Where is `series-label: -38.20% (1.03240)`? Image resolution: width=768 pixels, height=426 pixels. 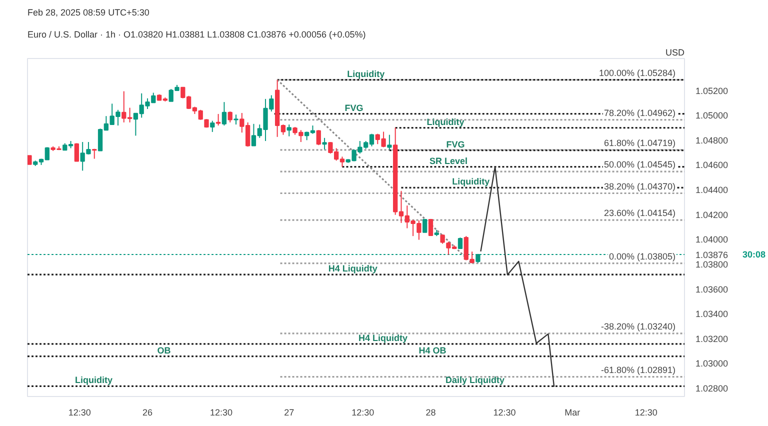 series-label: -38.20% (1.03240) is located at coordinates (638, 326).